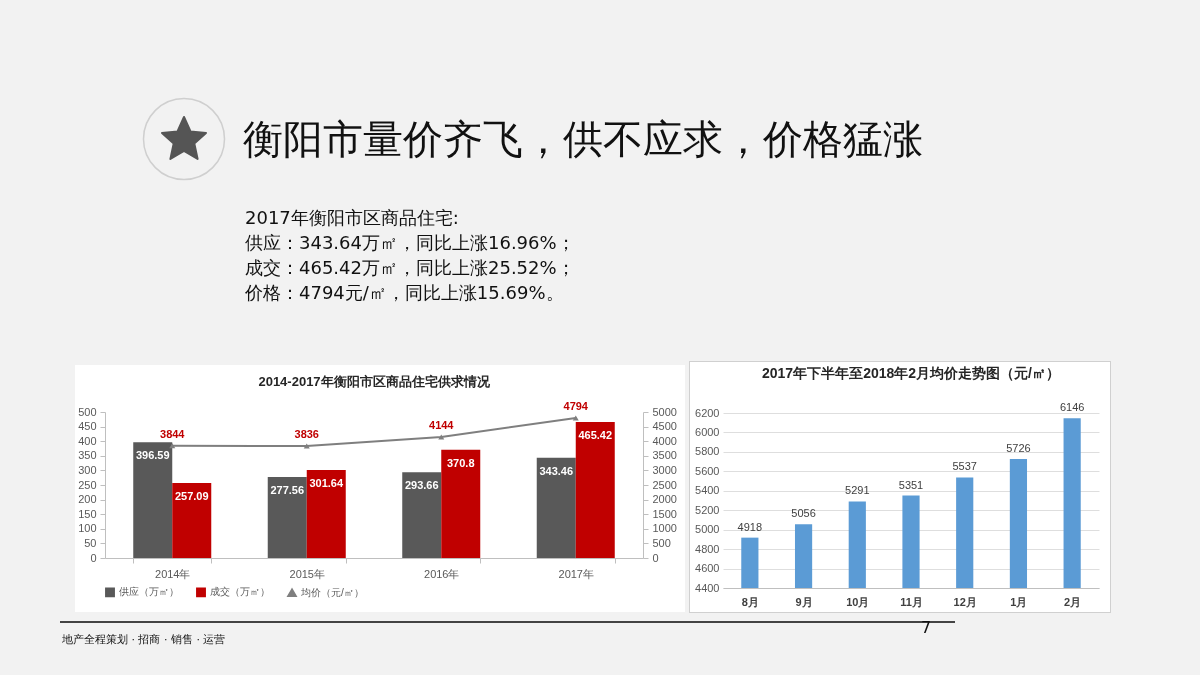  What do you see at coordinates (576, 573) in the screenshot?
I see `x-tick-label: 2017年` at bounding box center [576, 573].